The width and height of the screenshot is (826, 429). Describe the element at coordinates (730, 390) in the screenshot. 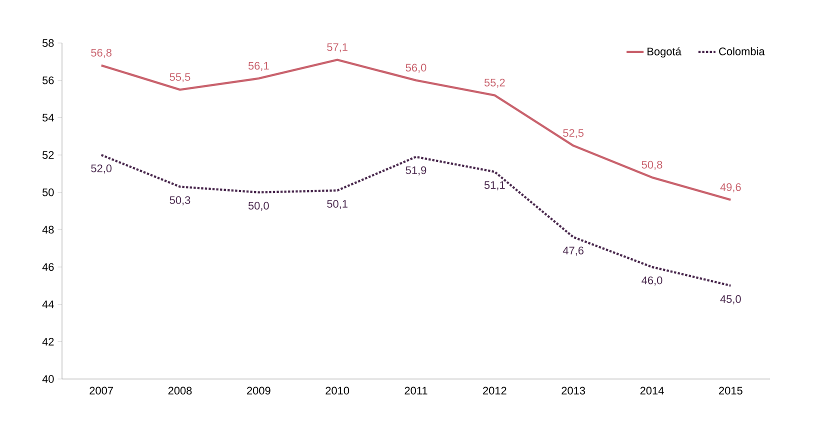

I see `x-tick-label: 2015` at that location.